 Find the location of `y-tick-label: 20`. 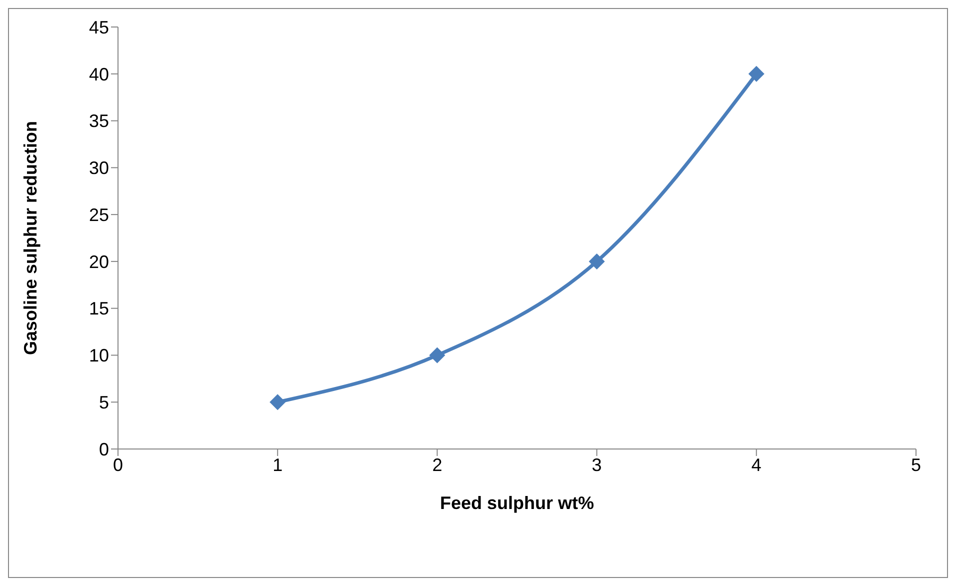

y-tick-label: 20 is located at coordinates (98, 262).